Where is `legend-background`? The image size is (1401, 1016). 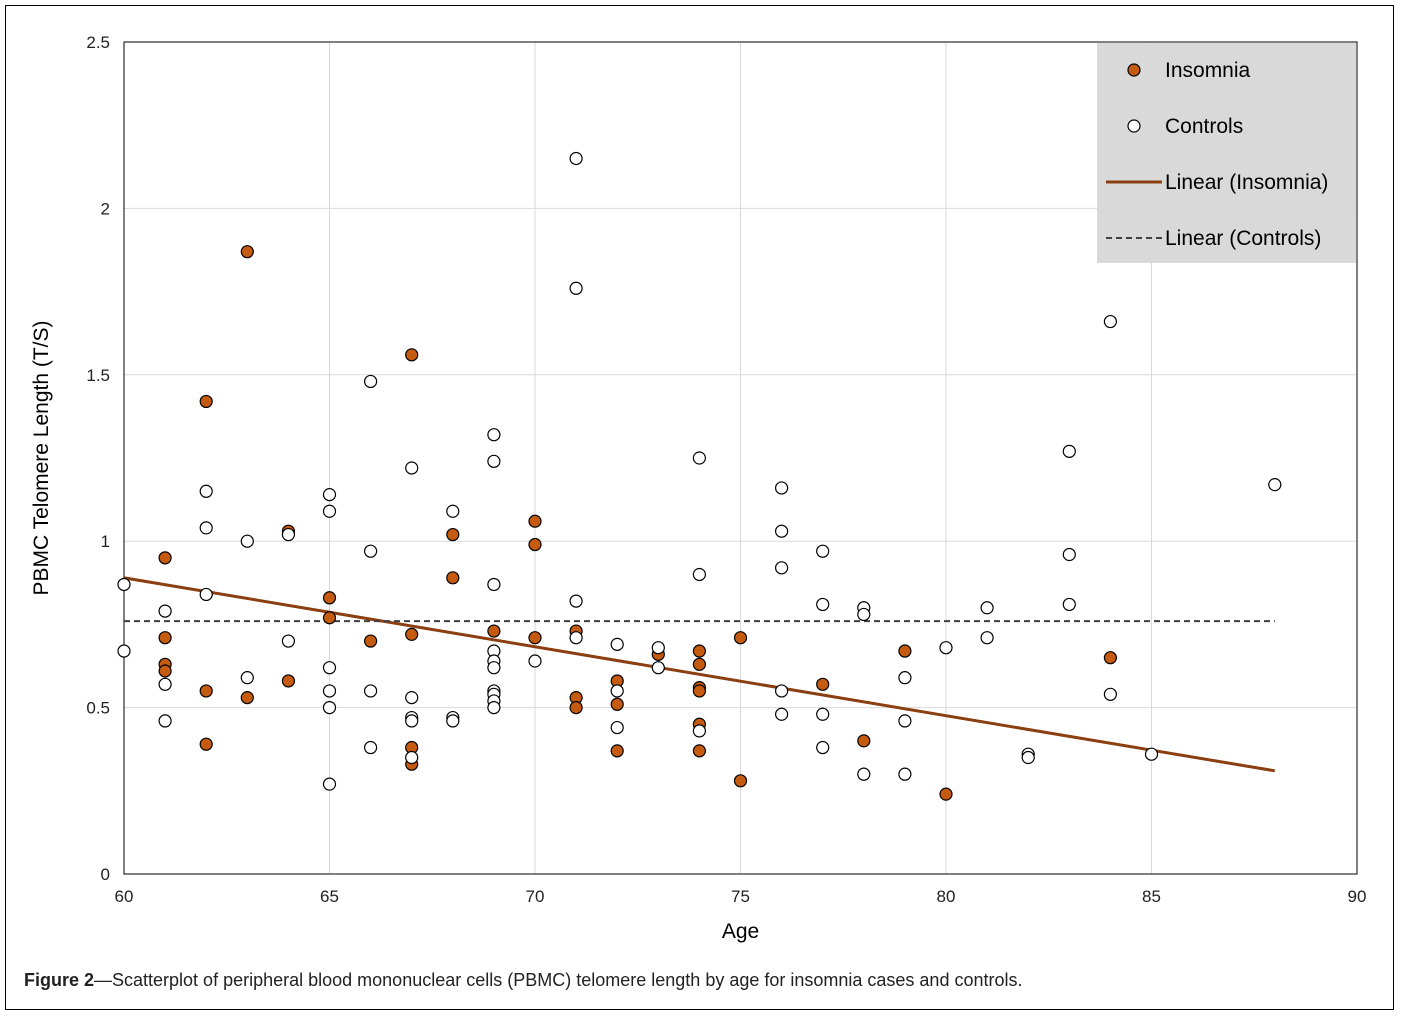 legend-background is located at coordinates (1226, 153).